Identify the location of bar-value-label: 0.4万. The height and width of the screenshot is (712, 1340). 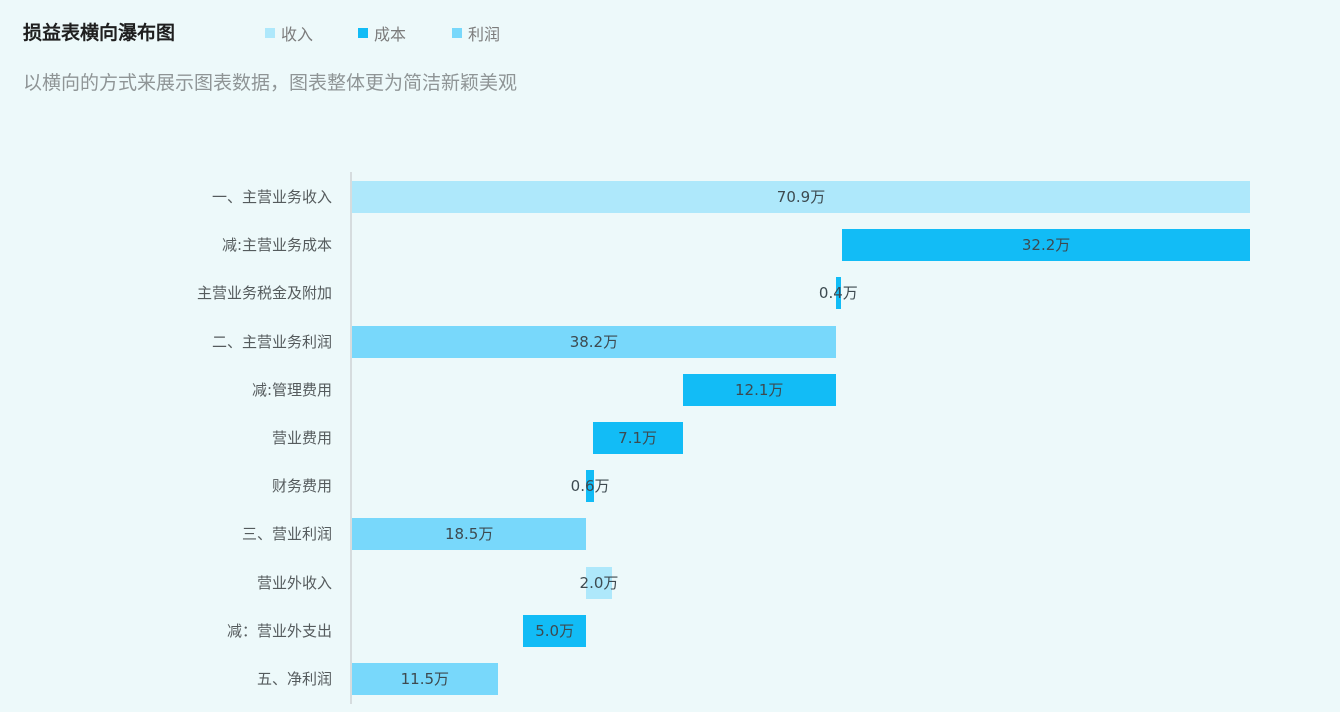
(838, 293).